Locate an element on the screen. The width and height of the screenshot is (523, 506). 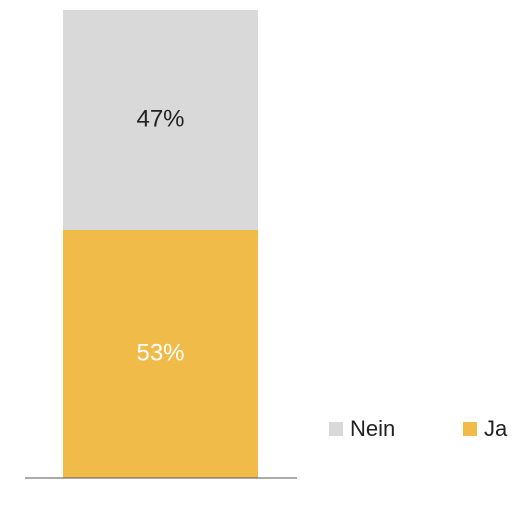
legend-label: Ja is located at coordinates (496, 428).